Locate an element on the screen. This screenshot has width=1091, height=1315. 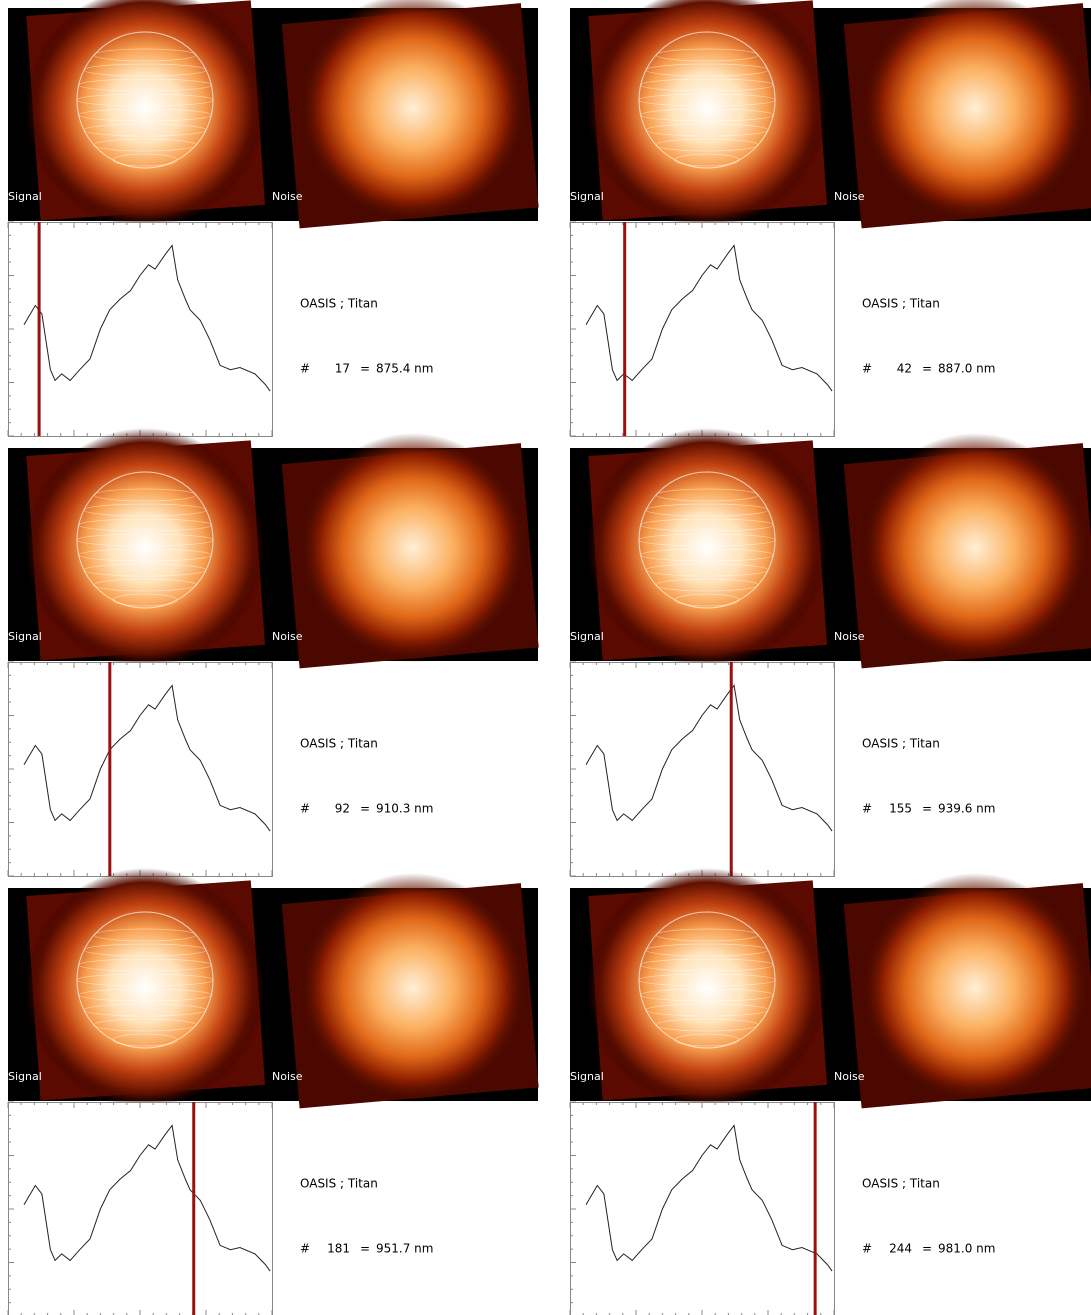
index: 42 is located at coordinates (904, 369).